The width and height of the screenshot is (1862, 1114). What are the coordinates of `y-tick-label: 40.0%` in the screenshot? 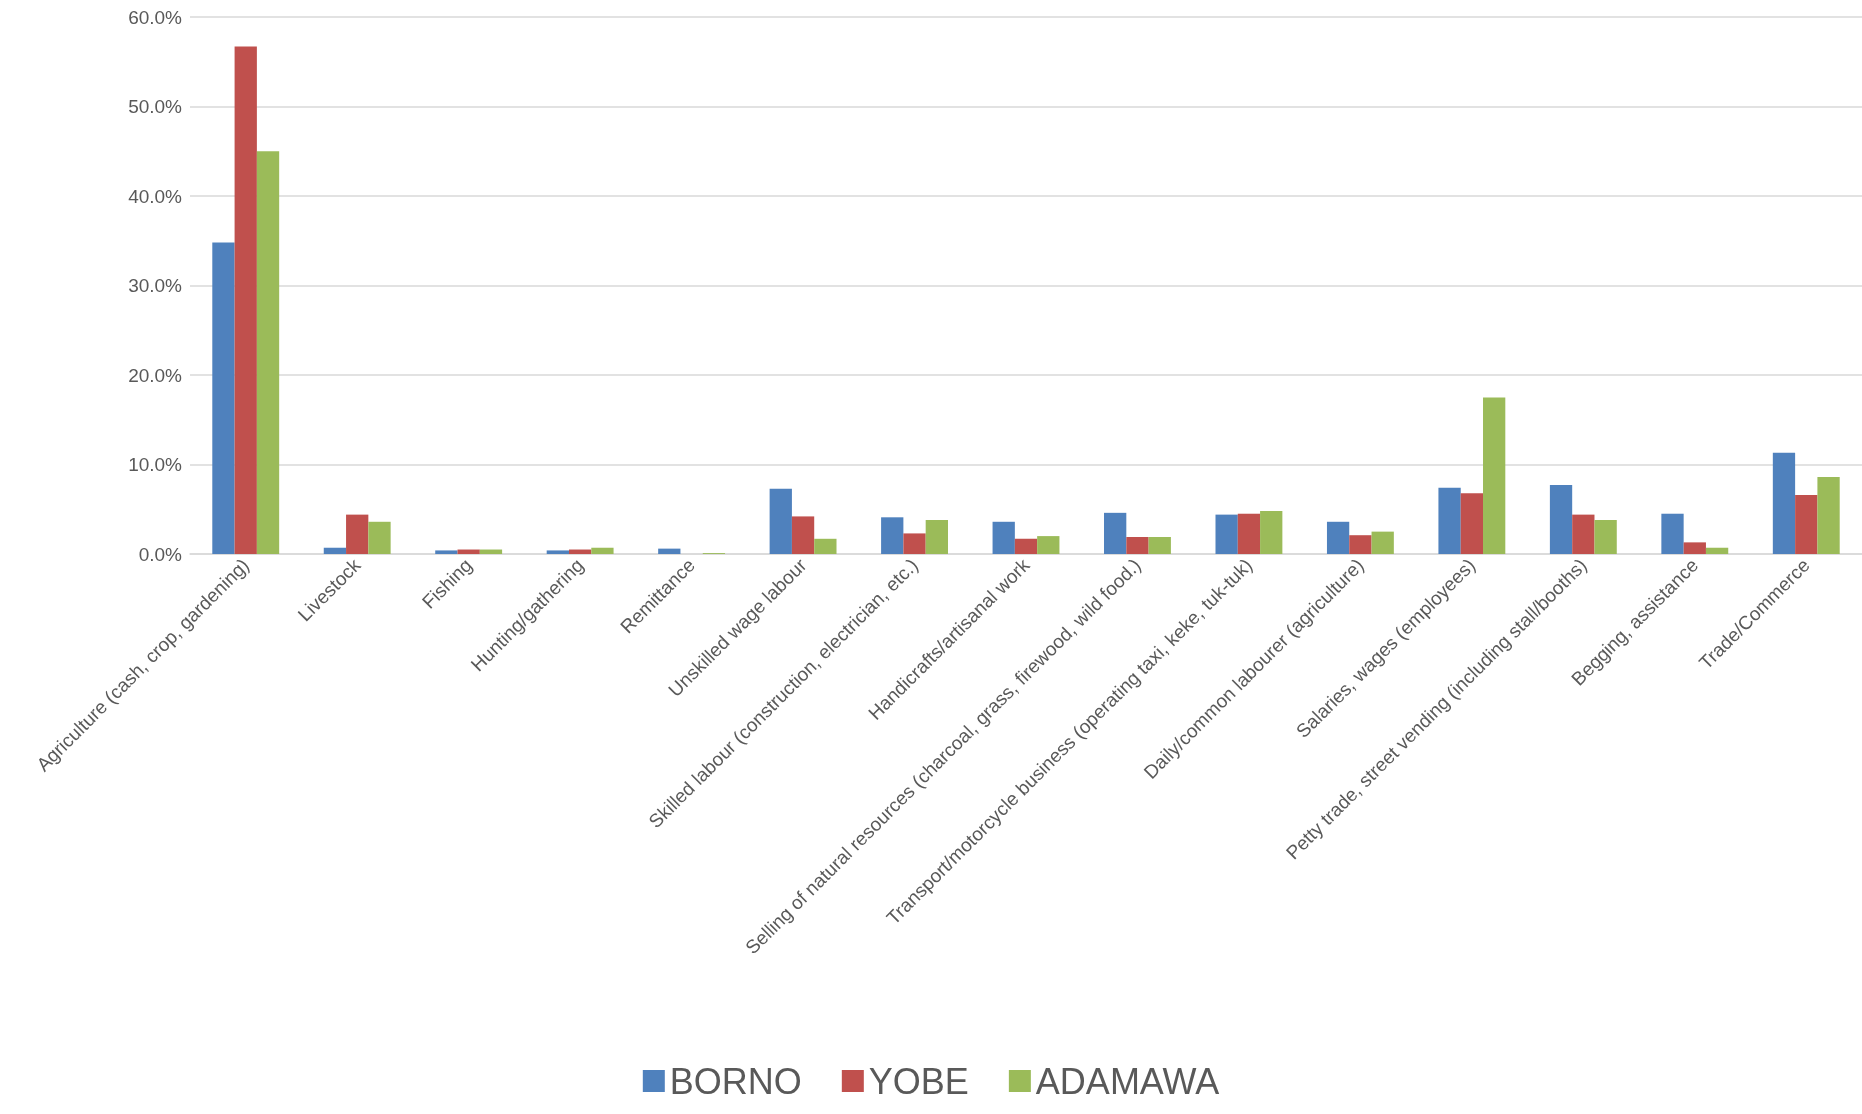 It's located at (155, 196).